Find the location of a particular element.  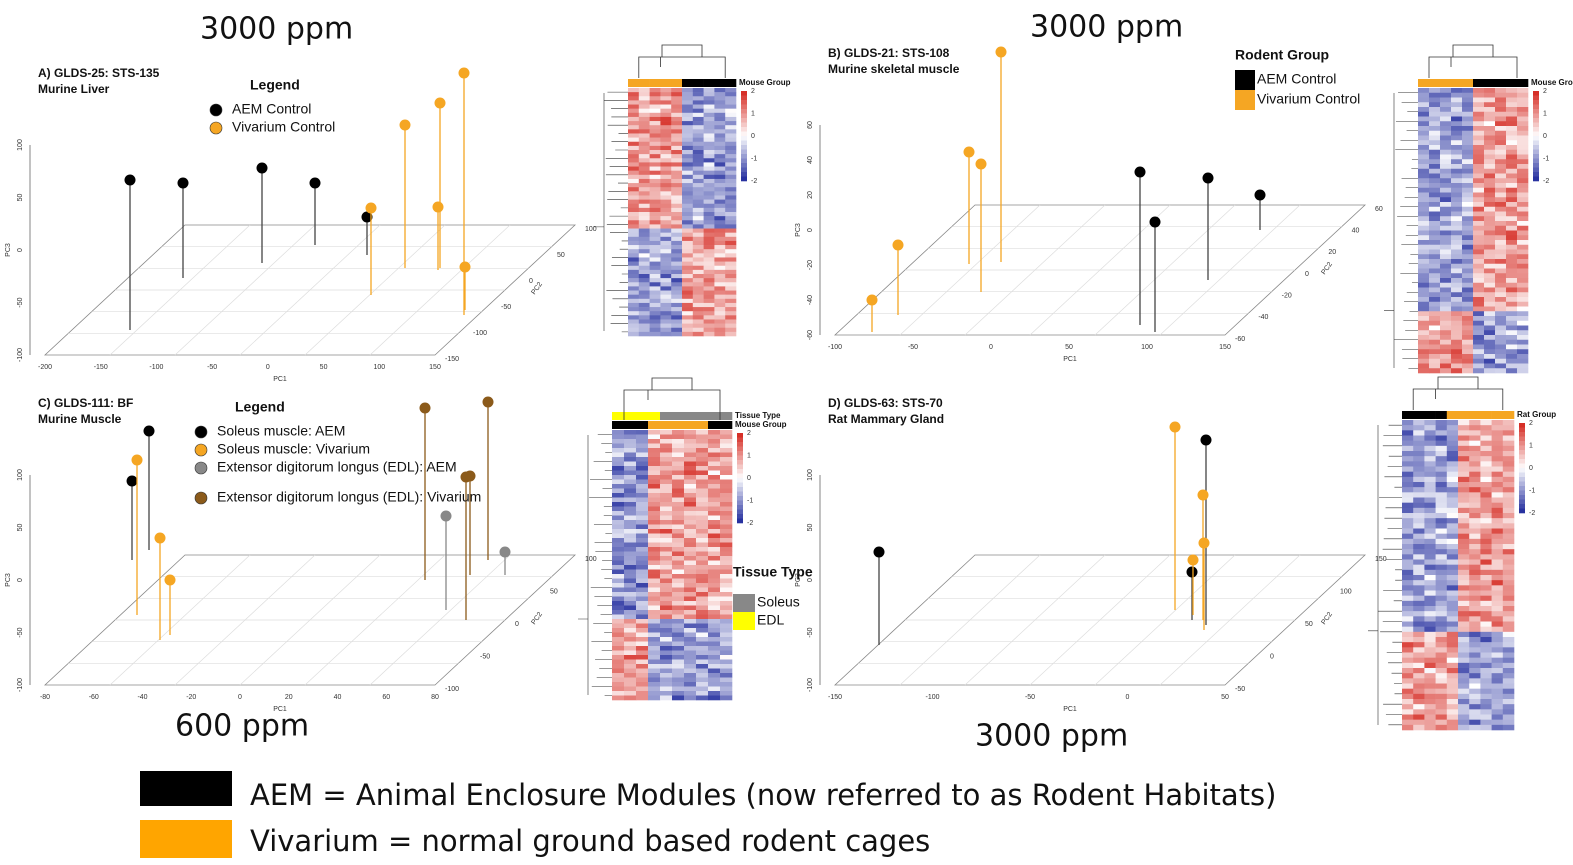

lollipop-point is located at coordinates (872, 300).